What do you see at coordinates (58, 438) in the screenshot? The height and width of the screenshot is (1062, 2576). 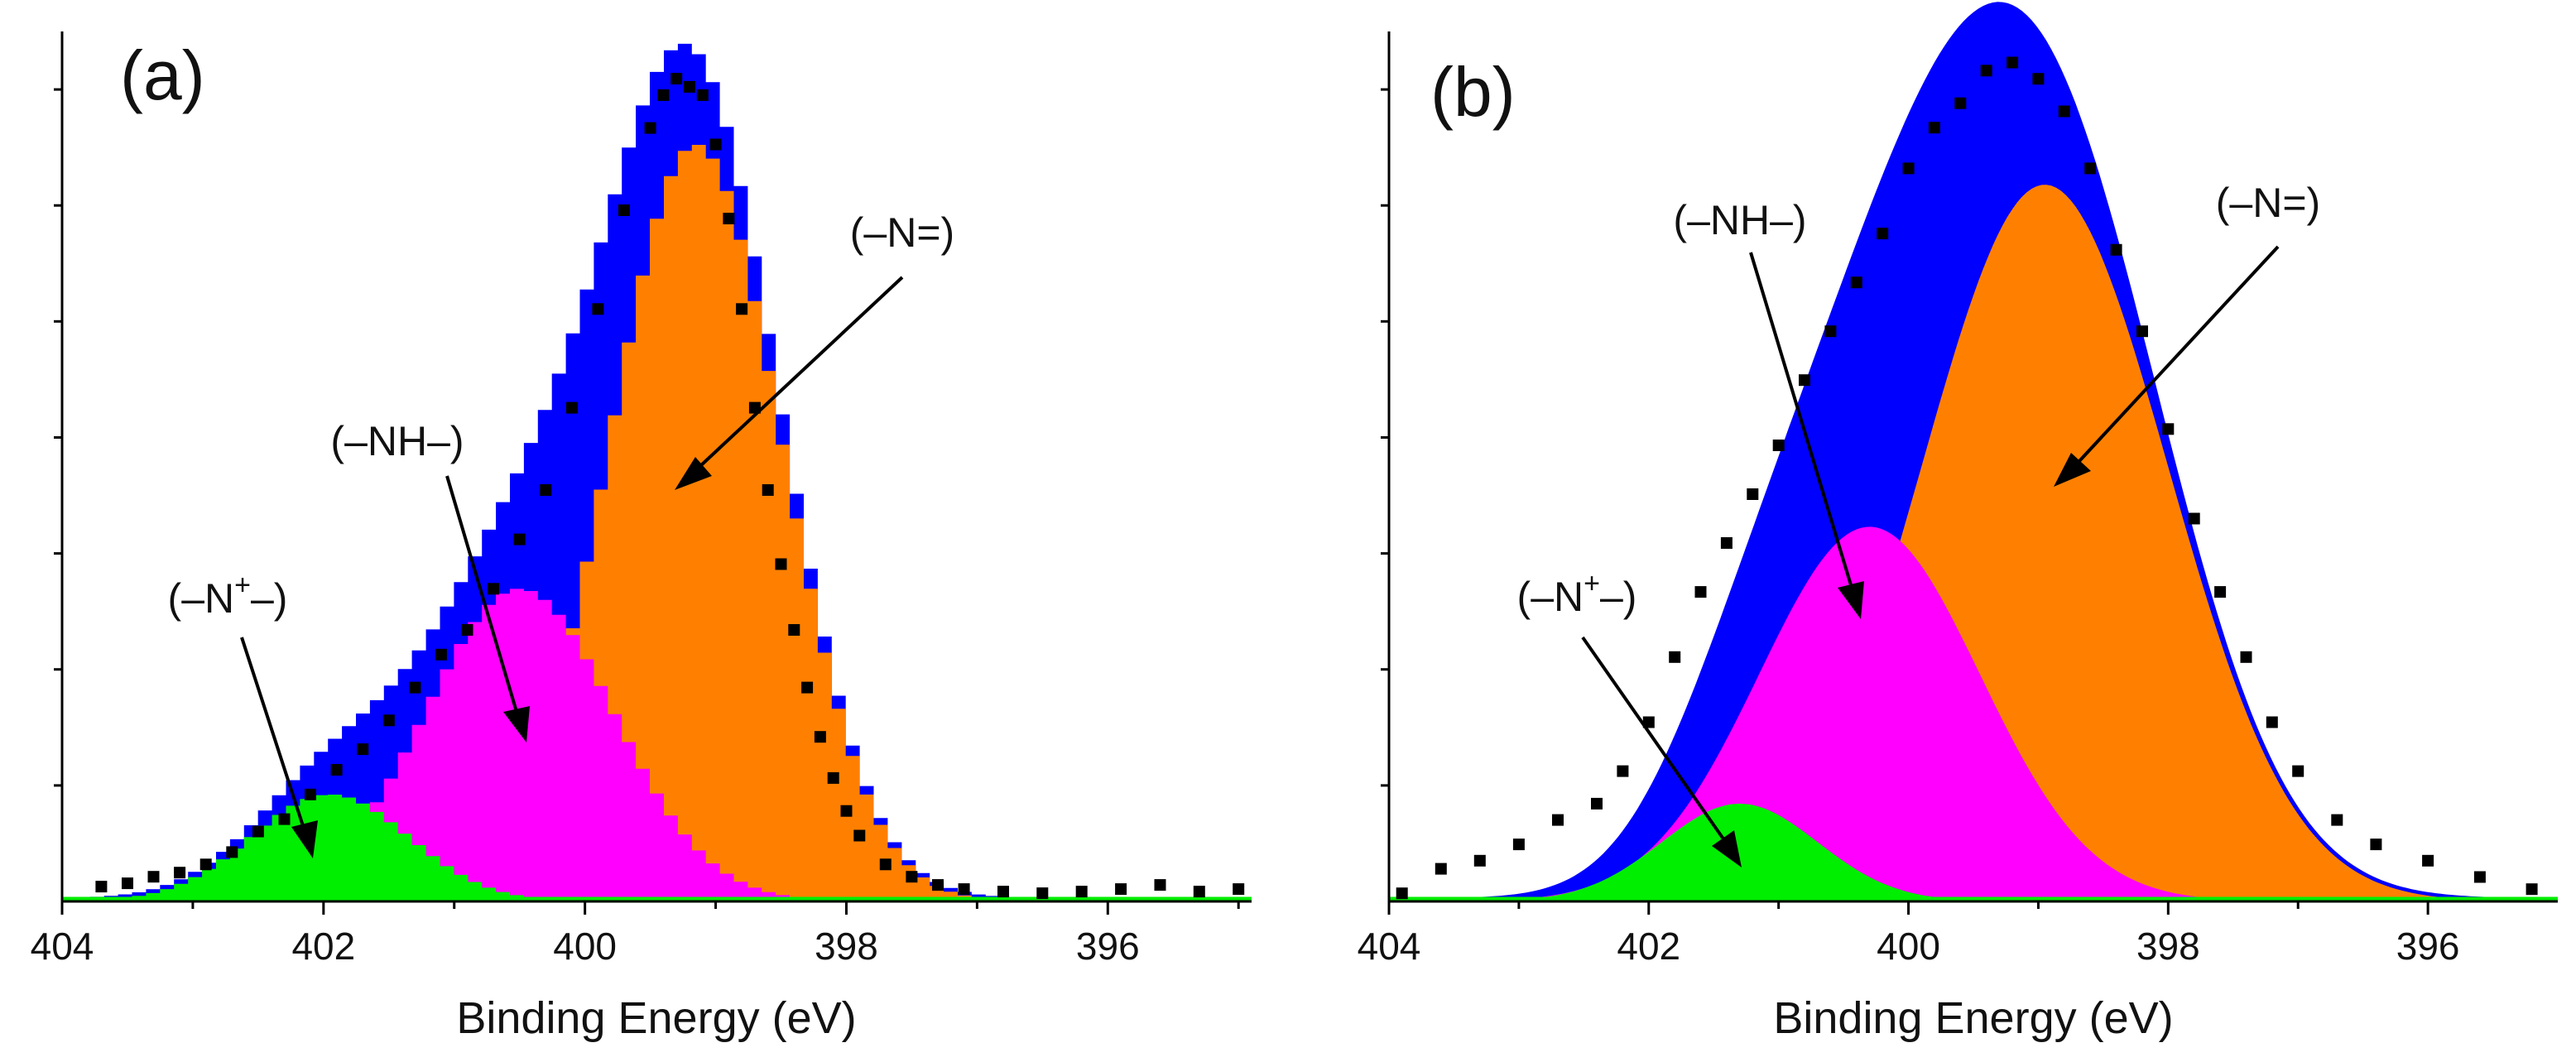 I see `panel-a-y-ticks` at bounding box center [58, 438].